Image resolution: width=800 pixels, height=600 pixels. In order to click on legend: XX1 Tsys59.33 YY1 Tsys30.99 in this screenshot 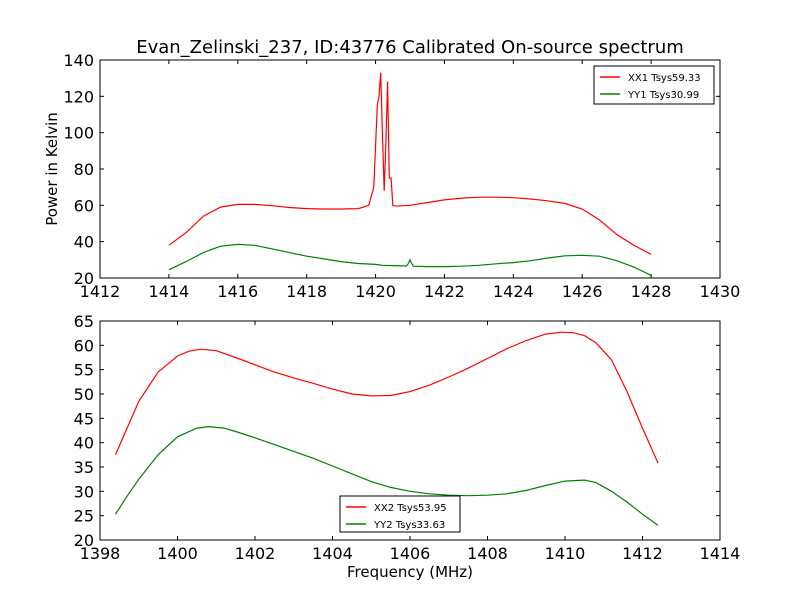, I will do `click(654, 85)`.